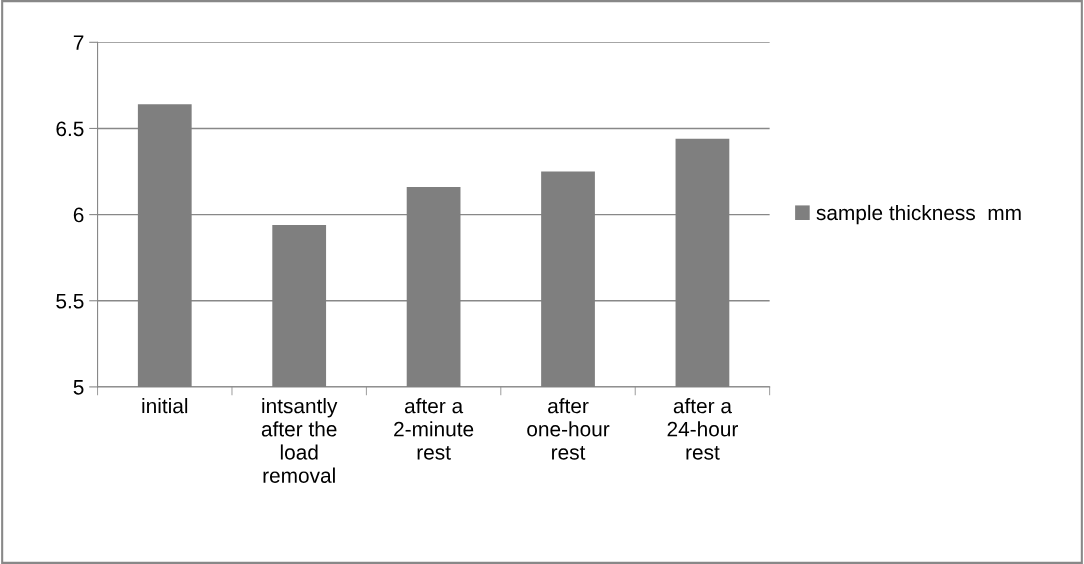 The width and height of the screenshot is (1084, 564). What do you see at coordinates (918, 214) in the screenshot?
I see `legend-label: sample thickness mm` at bounding box center [918, 214].